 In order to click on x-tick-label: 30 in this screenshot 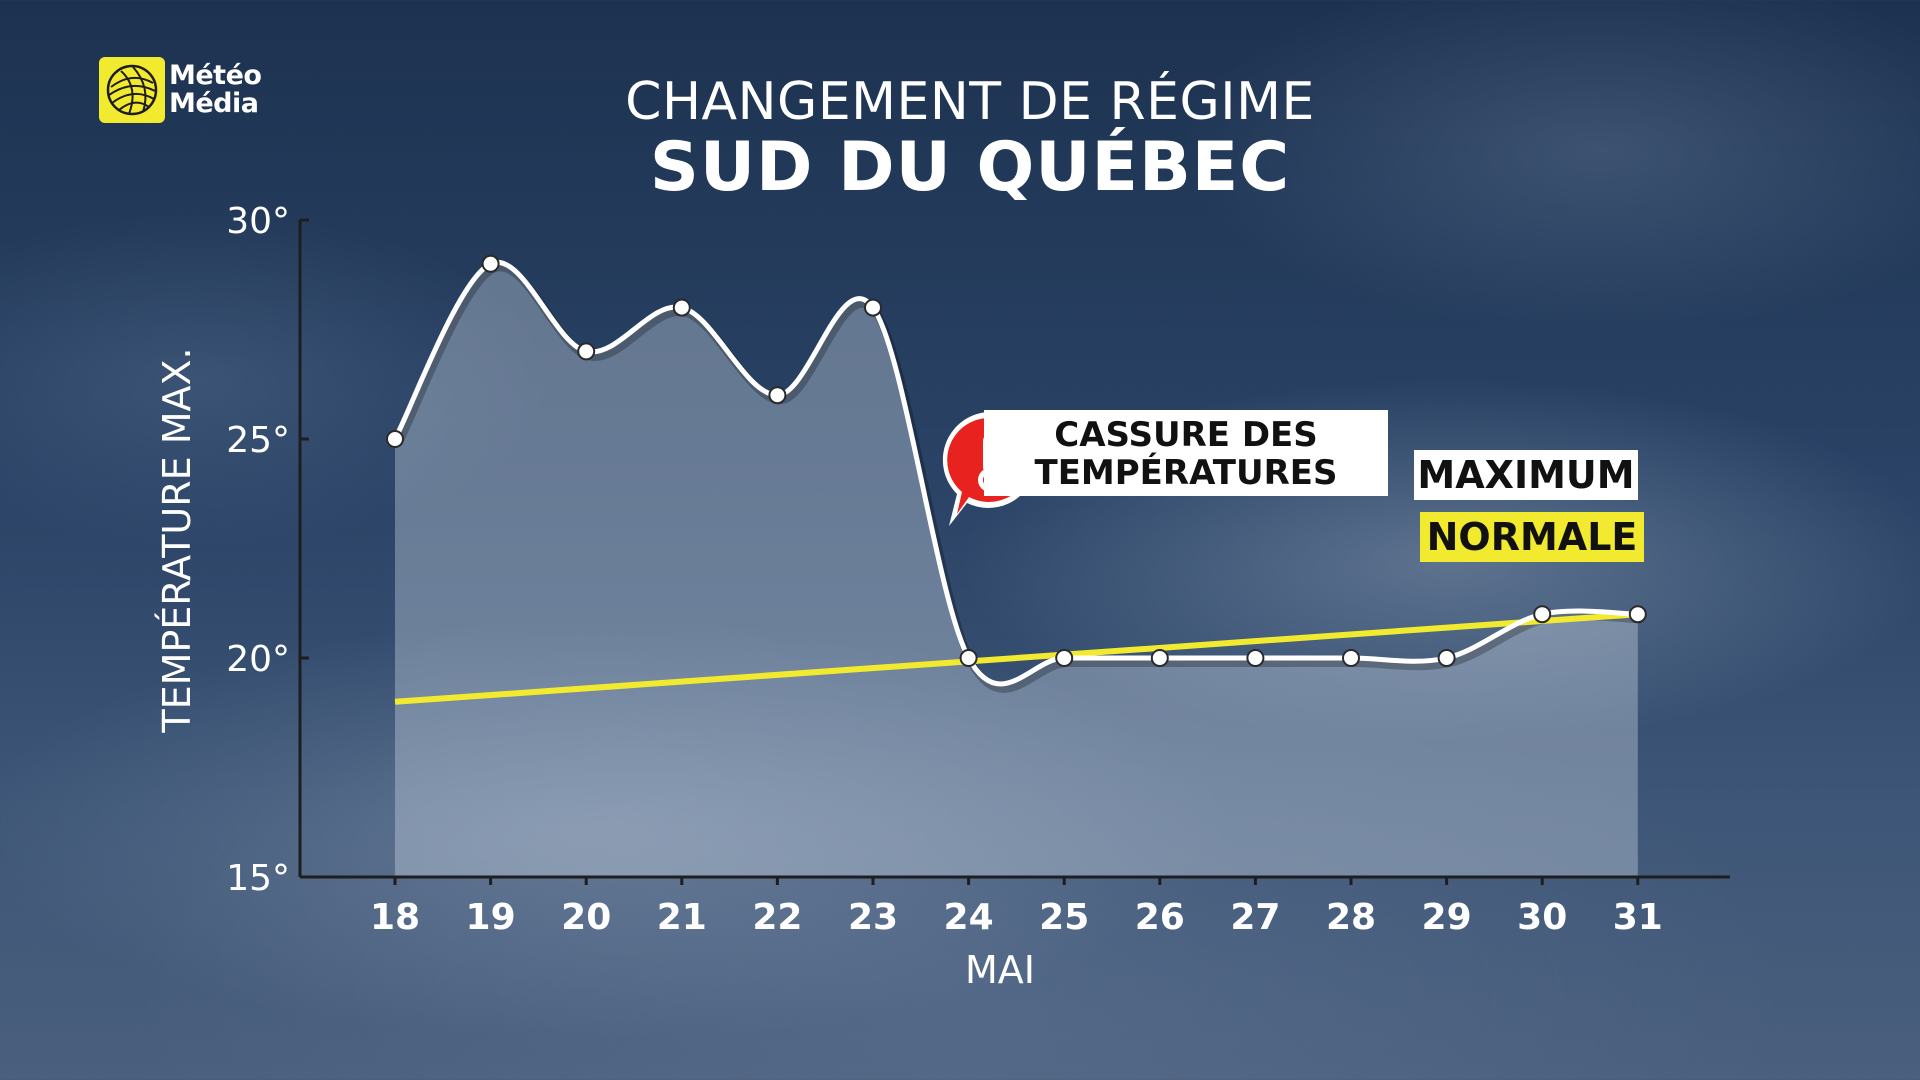, I will do `click(1542, 917)`.